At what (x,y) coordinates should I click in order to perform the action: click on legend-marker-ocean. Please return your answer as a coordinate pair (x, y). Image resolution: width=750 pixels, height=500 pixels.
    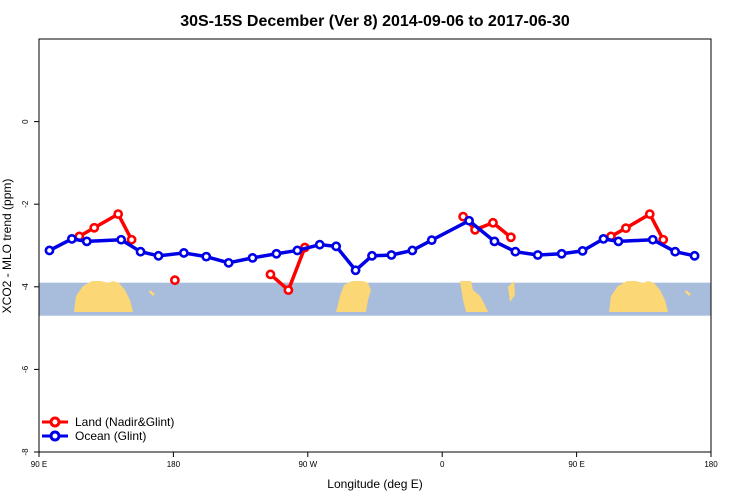
    Looking at the image, I should click on (55, 436).